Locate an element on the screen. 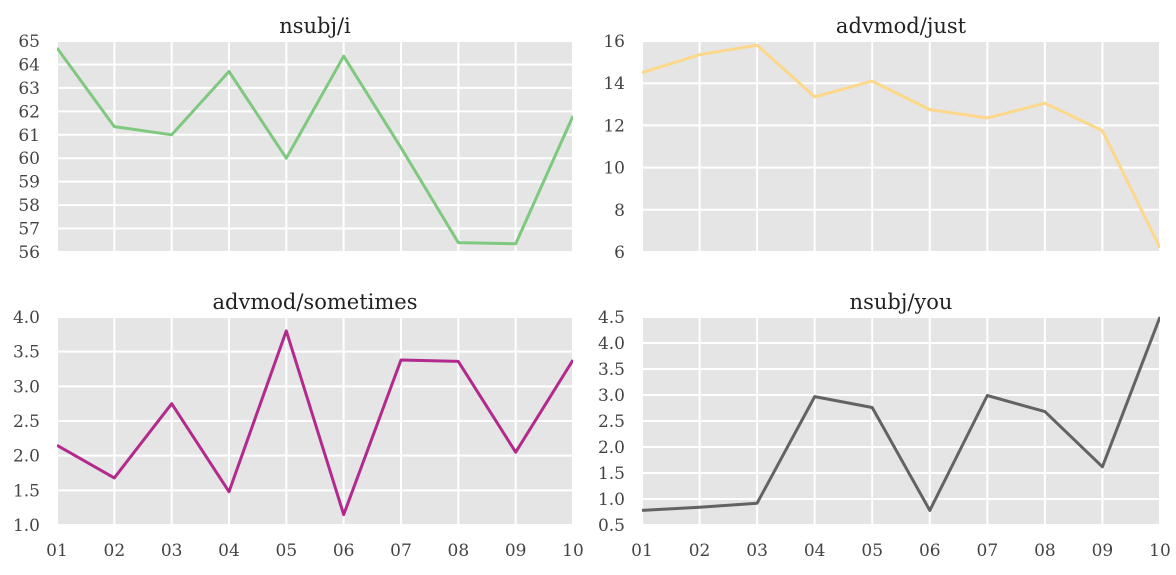  y-tick-label: 0.5 is located at coordinates (611, 526).